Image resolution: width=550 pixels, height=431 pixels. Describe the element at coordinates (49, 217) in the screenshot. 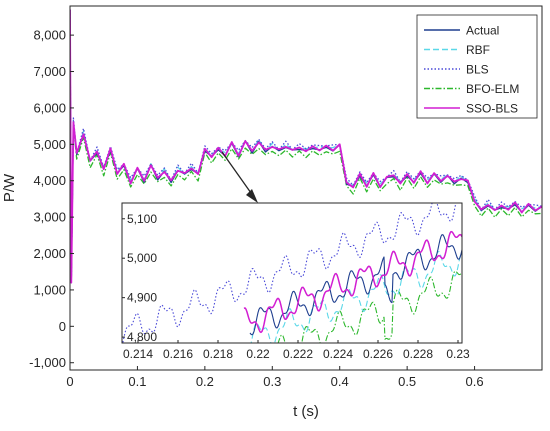

I see `y-tick-label: 3,000` at that location.